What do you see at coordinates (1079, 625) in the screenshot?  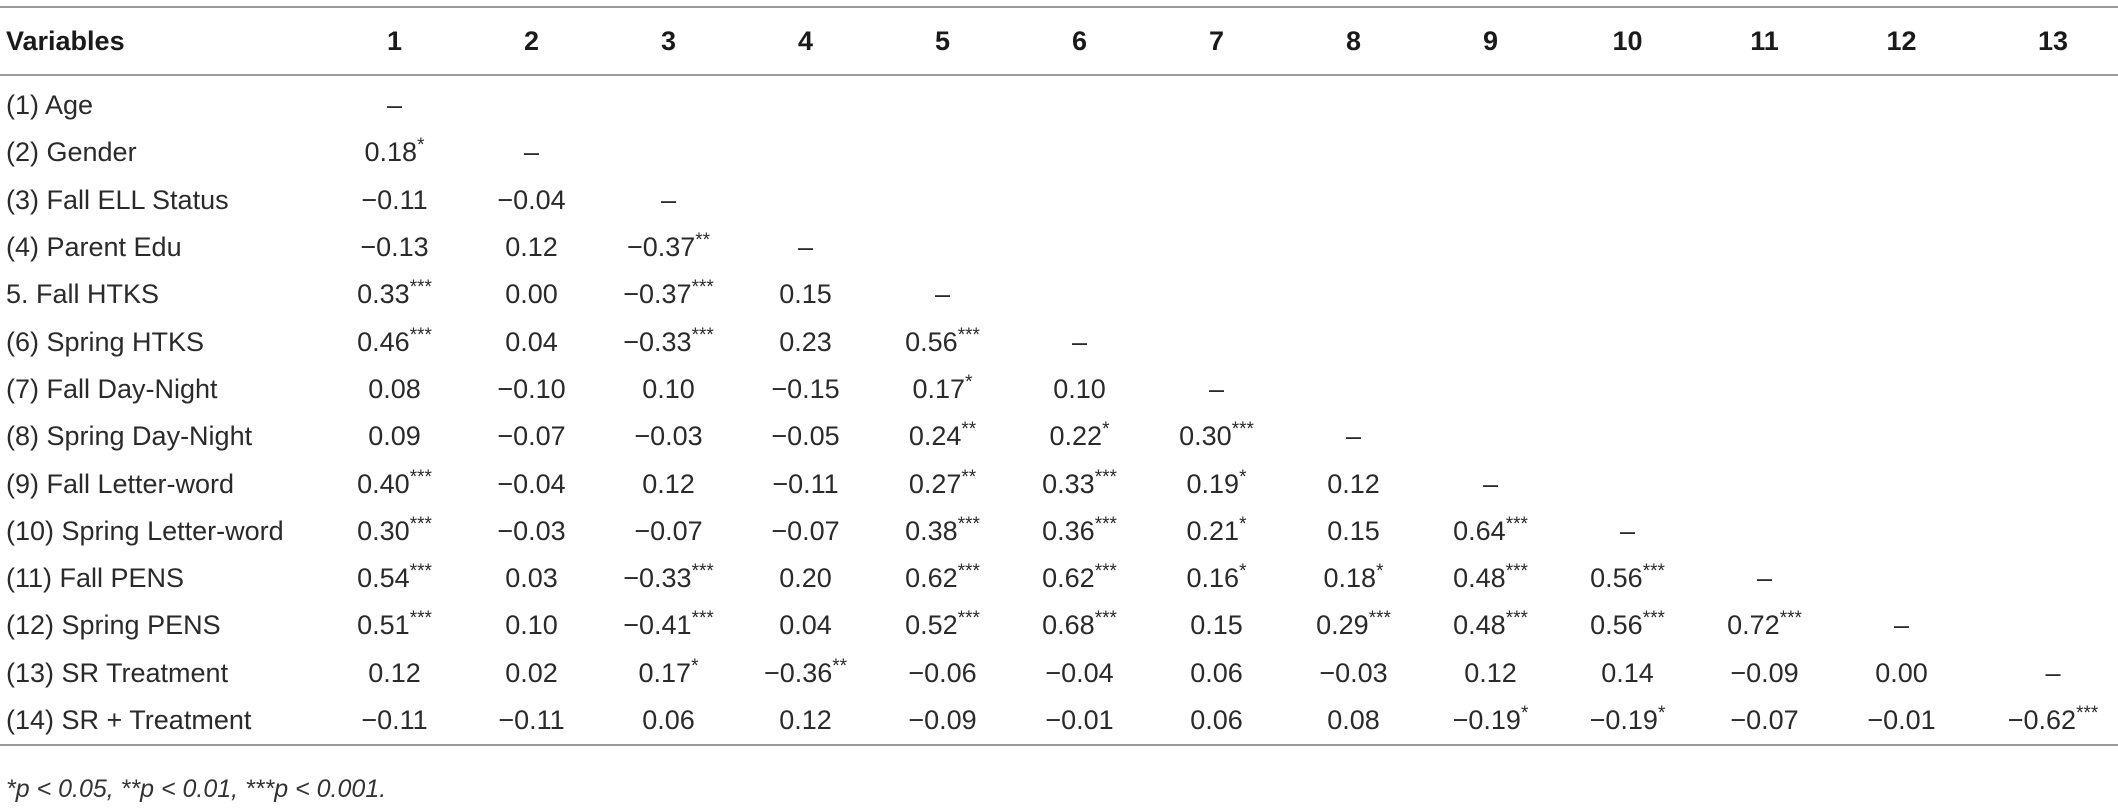 I see `correlation-cell: 0.68***` at bounding box center [1079, 625].